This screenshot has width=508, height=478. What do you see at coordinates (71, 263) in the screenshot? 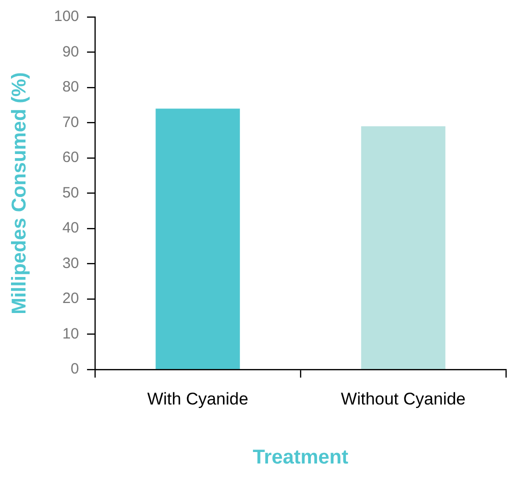
I see `y-tick-label: 30` at bounding box center [71, 263].